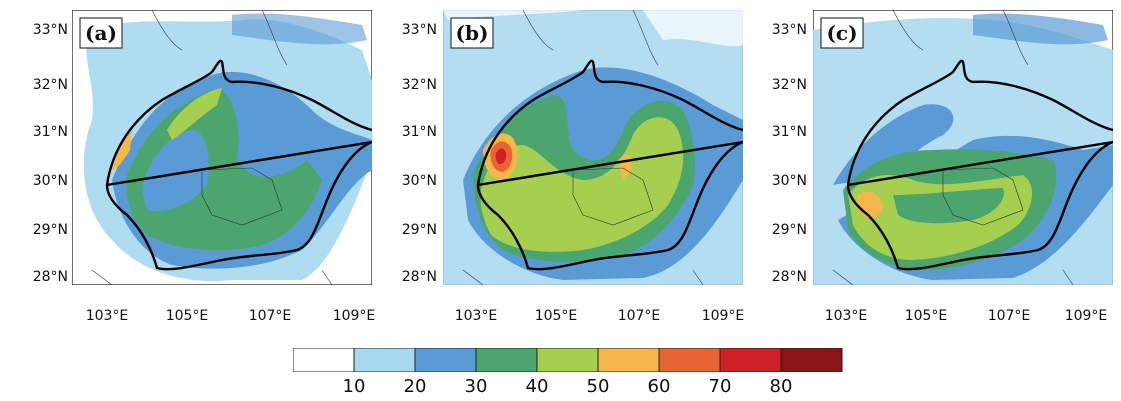  What do you see at coordinates (720, 386) in the screenshot?
I see `colorbar-tick: 70` at bounding box center [720, 386].